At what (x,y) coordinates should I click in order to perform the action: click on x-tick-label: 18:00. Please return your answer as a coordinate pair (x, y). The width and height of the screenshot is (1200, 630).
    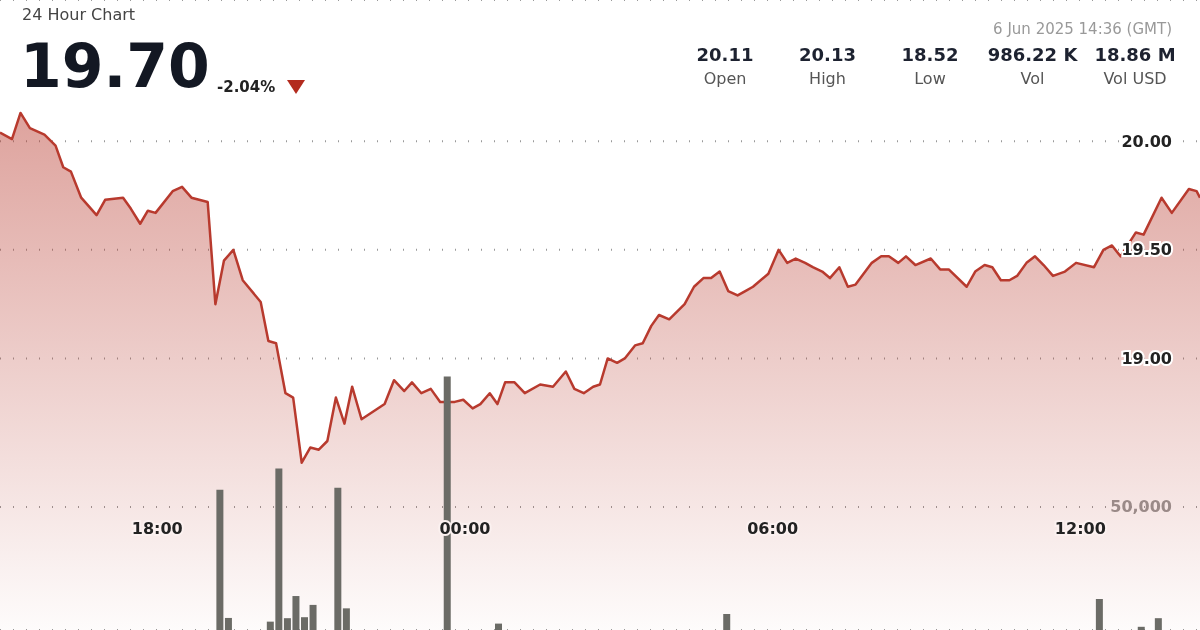
    Looking at the image, I should click on (157, 528).